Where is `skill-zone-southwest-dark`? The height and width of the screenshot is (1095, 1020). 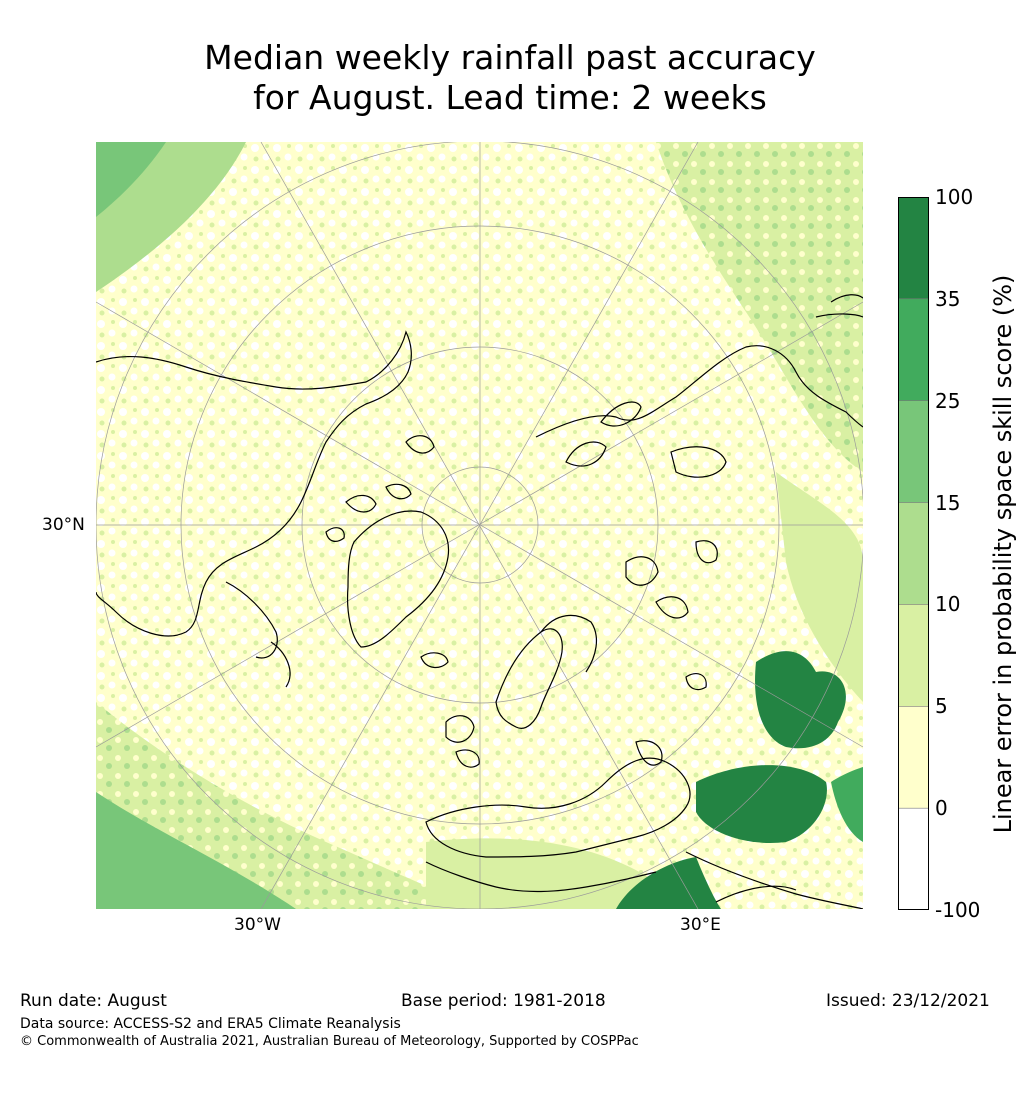 skill-zone-southwest-dark is located at coordinates (196, 850).